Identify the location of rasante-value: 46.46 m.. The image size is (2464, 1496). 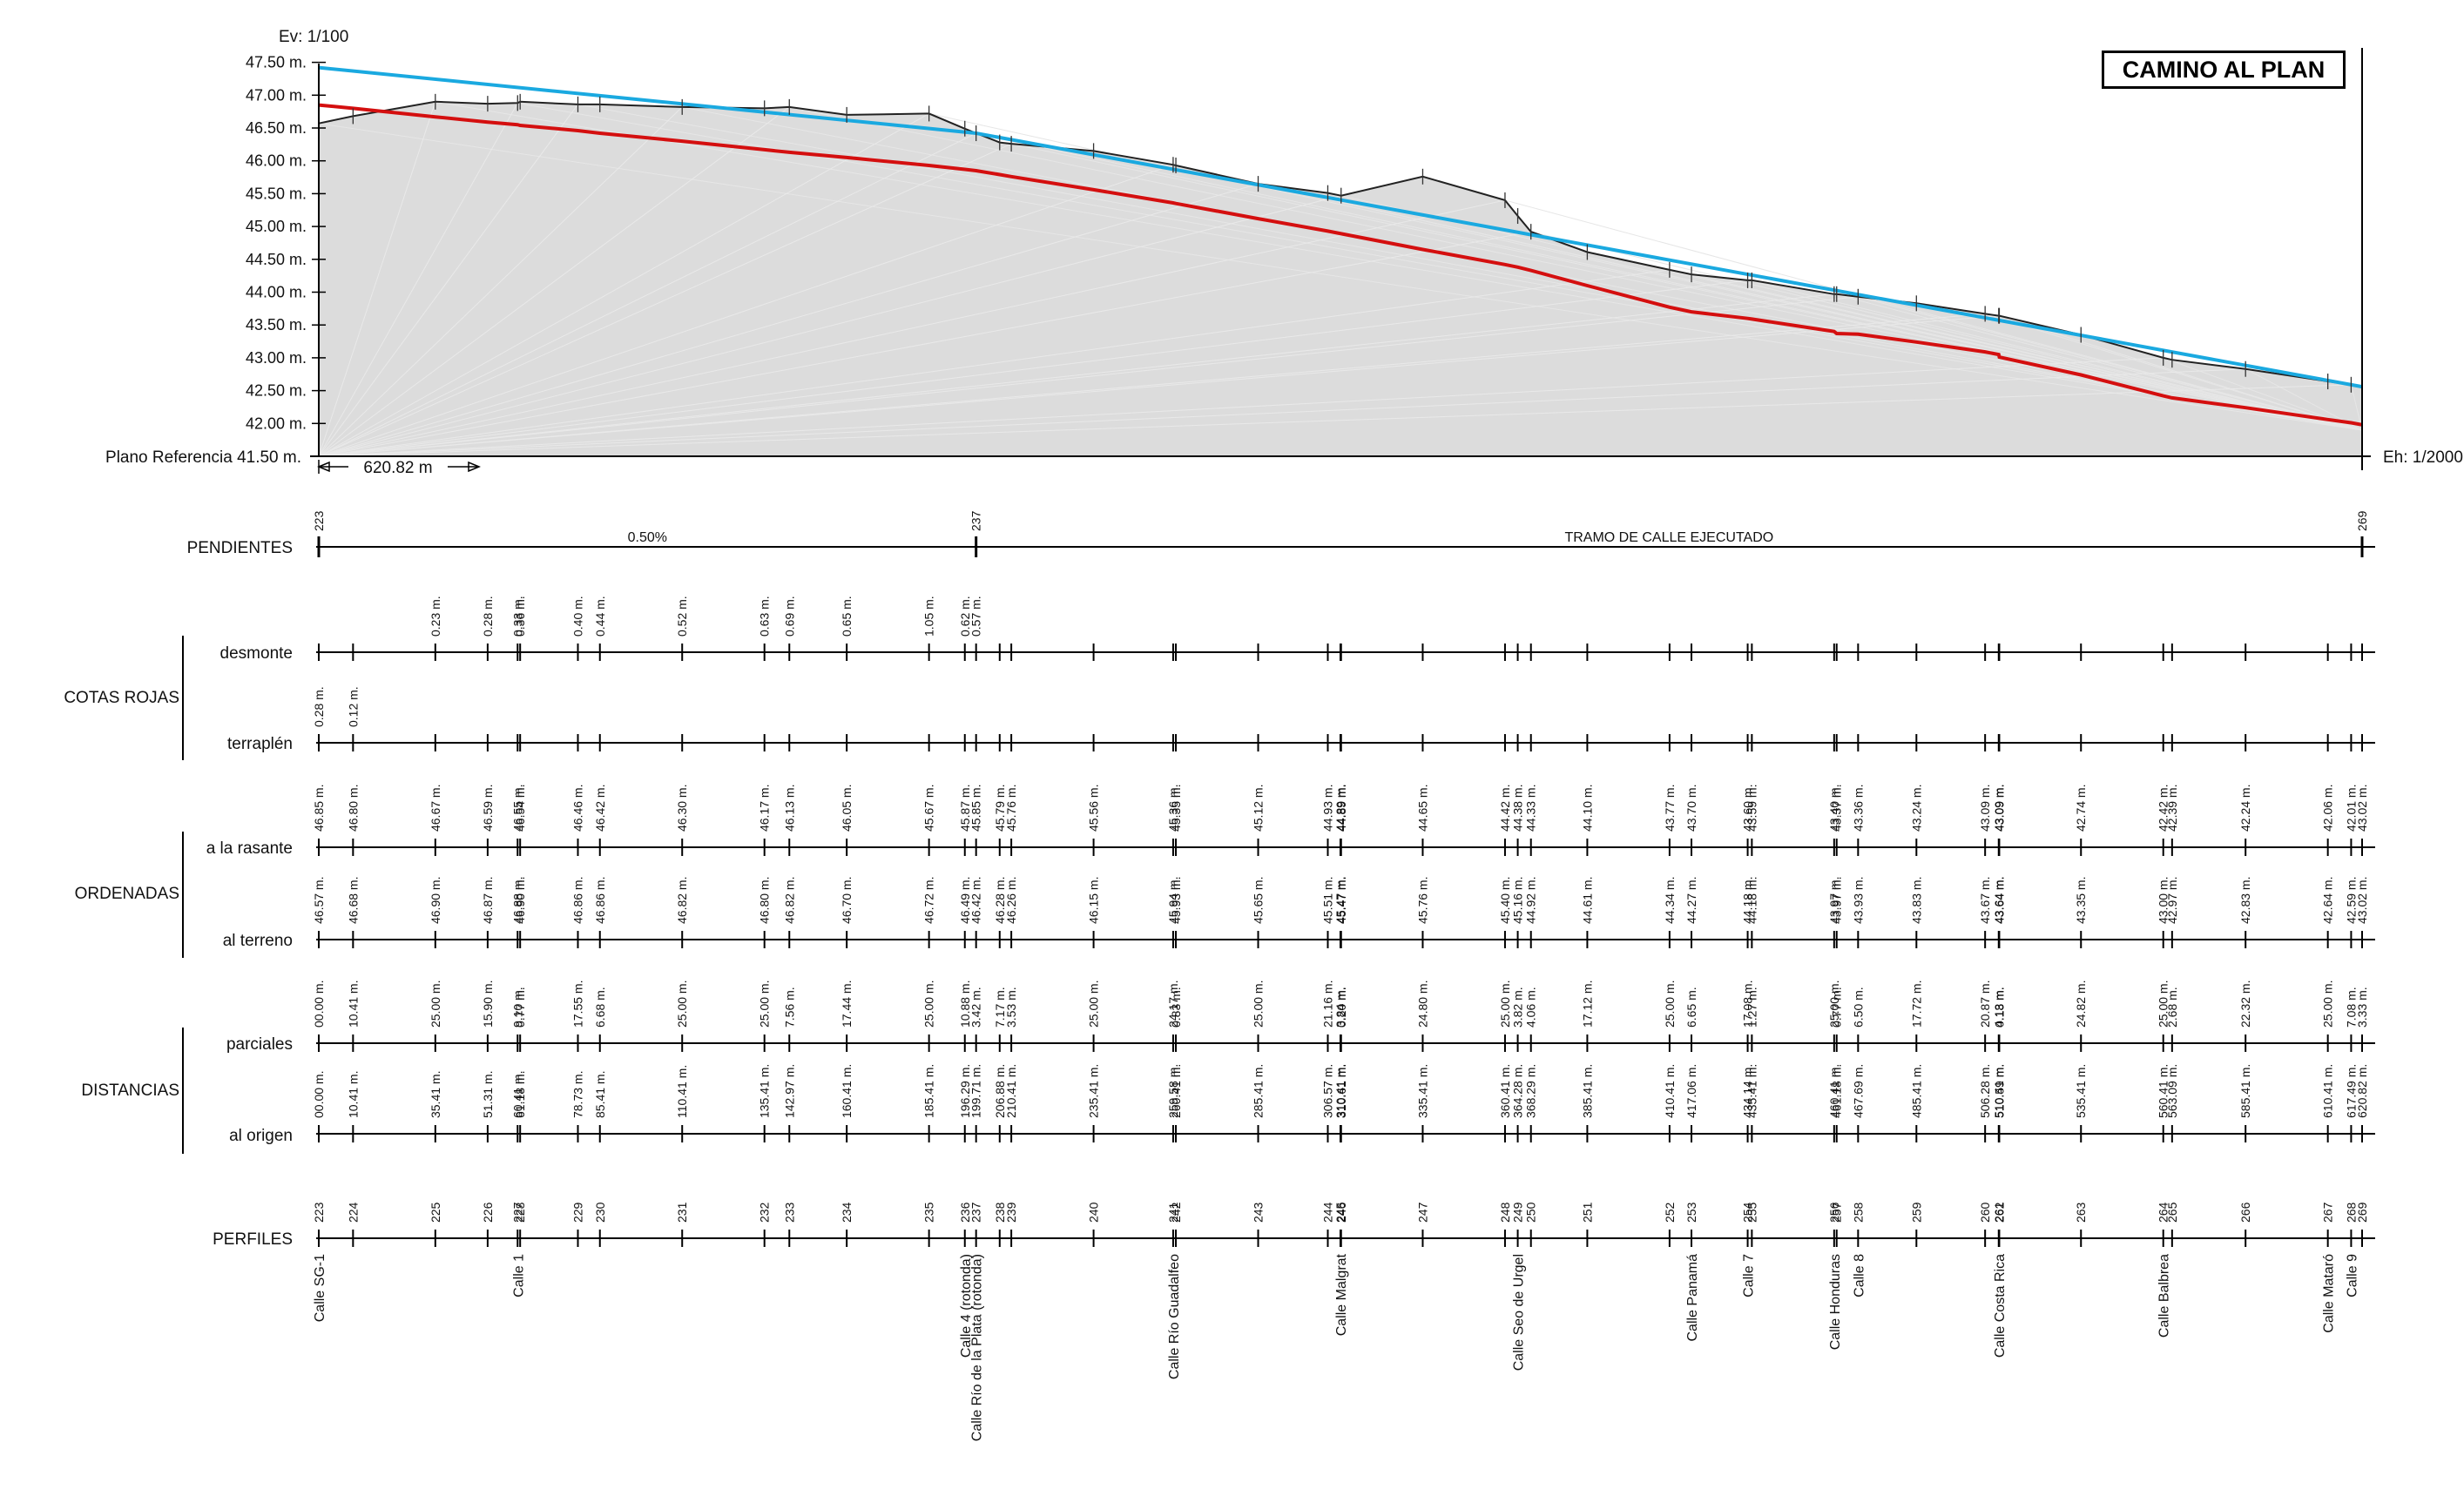
(578, 808).